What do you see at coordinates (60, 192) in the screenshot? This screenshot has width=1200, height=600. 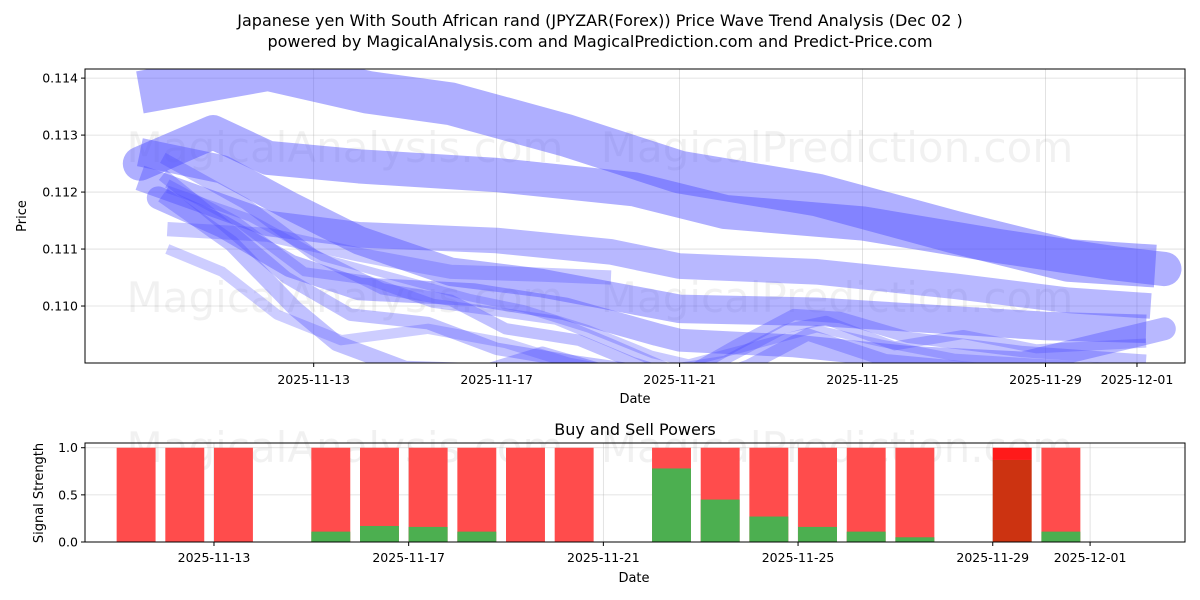 I see `price-y-tick-label: 0.112` at bounding box center [60, 192].